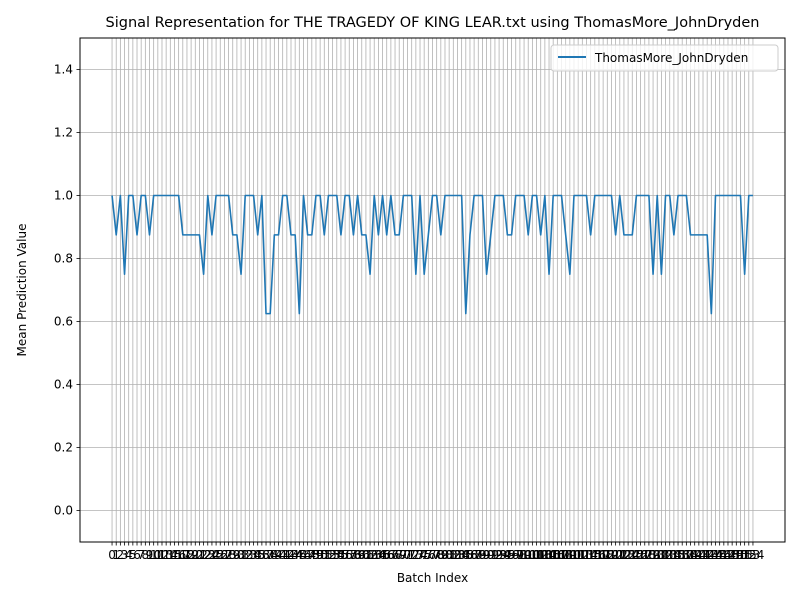  What do you see at coordinates (424, 555) in the screenshot?
I see `x-tick-label: 75` at bounding box center [424, 555].